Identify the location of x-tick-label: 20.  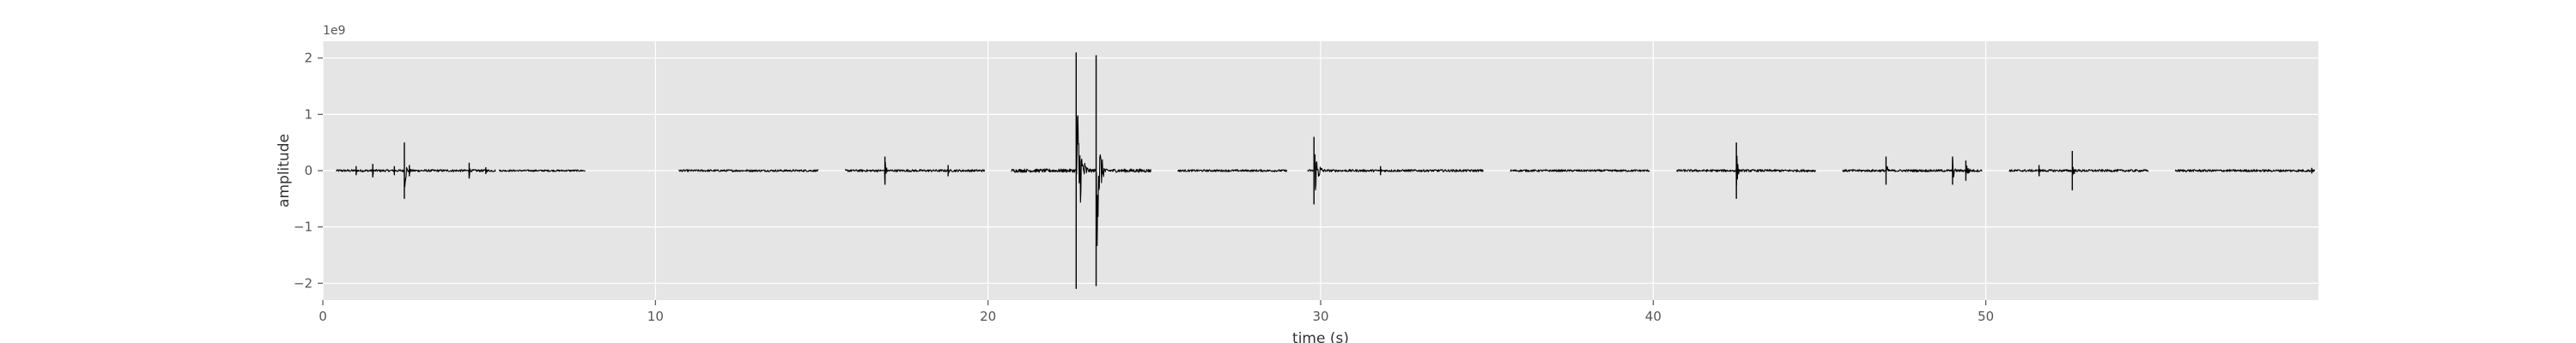
(988, 316).